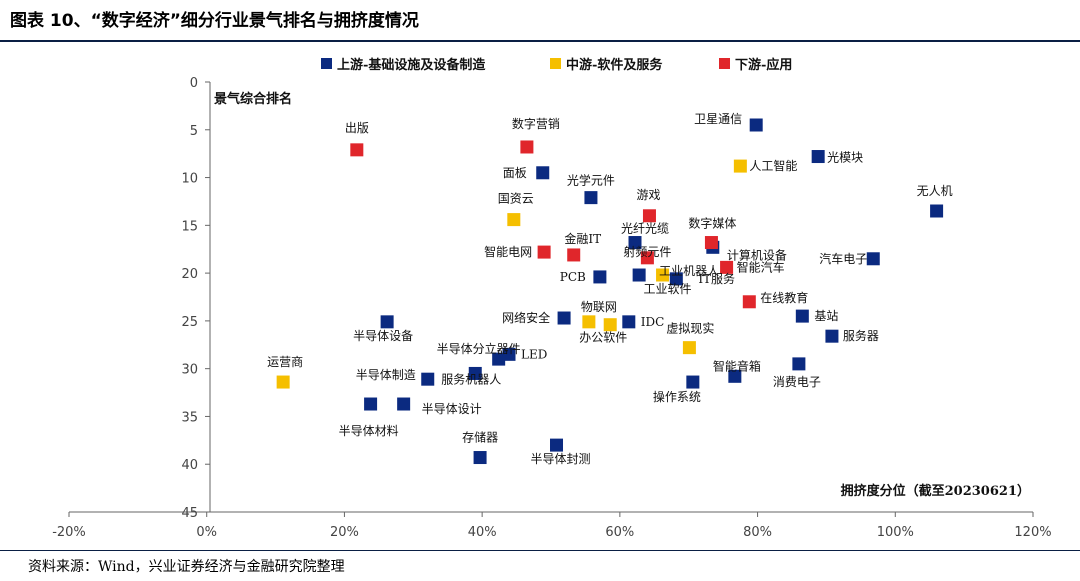 The image size is (1080, 581). What do you see at coordinates (411, 65) in the screenshot?
I see `legend-entry: 上游-基础设施及设备制造` at bounding box center [411, 65].